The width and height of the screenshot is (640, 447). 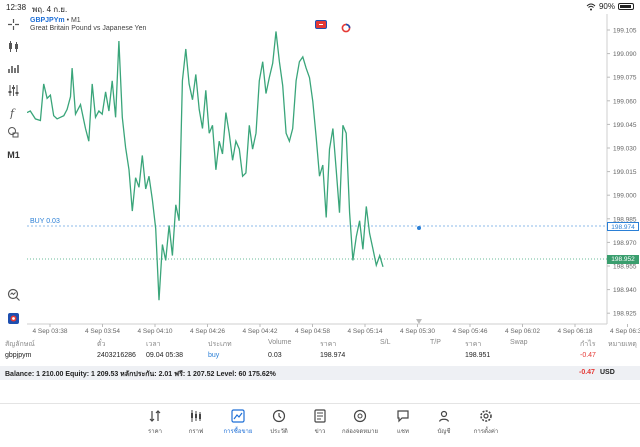 I want to click on mailbox-icon, so click(x=360, y=416).